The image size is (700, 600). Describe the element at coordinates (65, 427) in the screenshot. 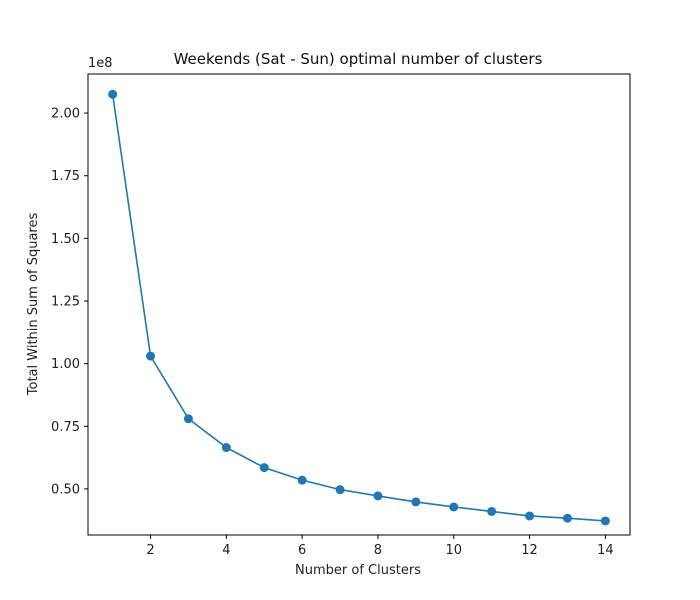

I see `y-tick-label: 0.75` at that location.